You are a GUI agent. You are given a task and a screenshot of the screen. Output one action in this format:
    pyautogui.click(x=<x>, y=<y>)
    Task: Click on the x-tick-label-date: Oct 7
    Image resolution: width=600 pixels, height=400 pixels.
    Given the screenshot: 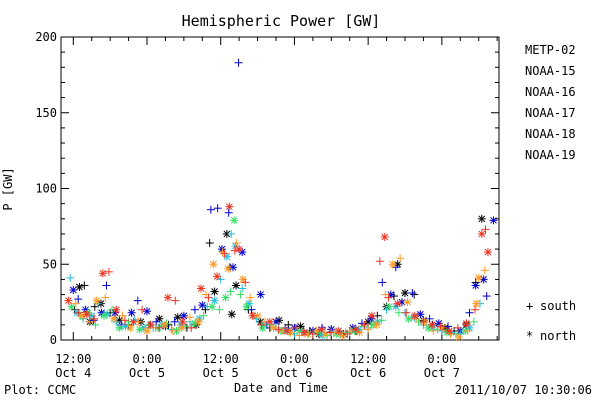 What is the action you would take?
    pyautogui.click(x=442, y=373)
    